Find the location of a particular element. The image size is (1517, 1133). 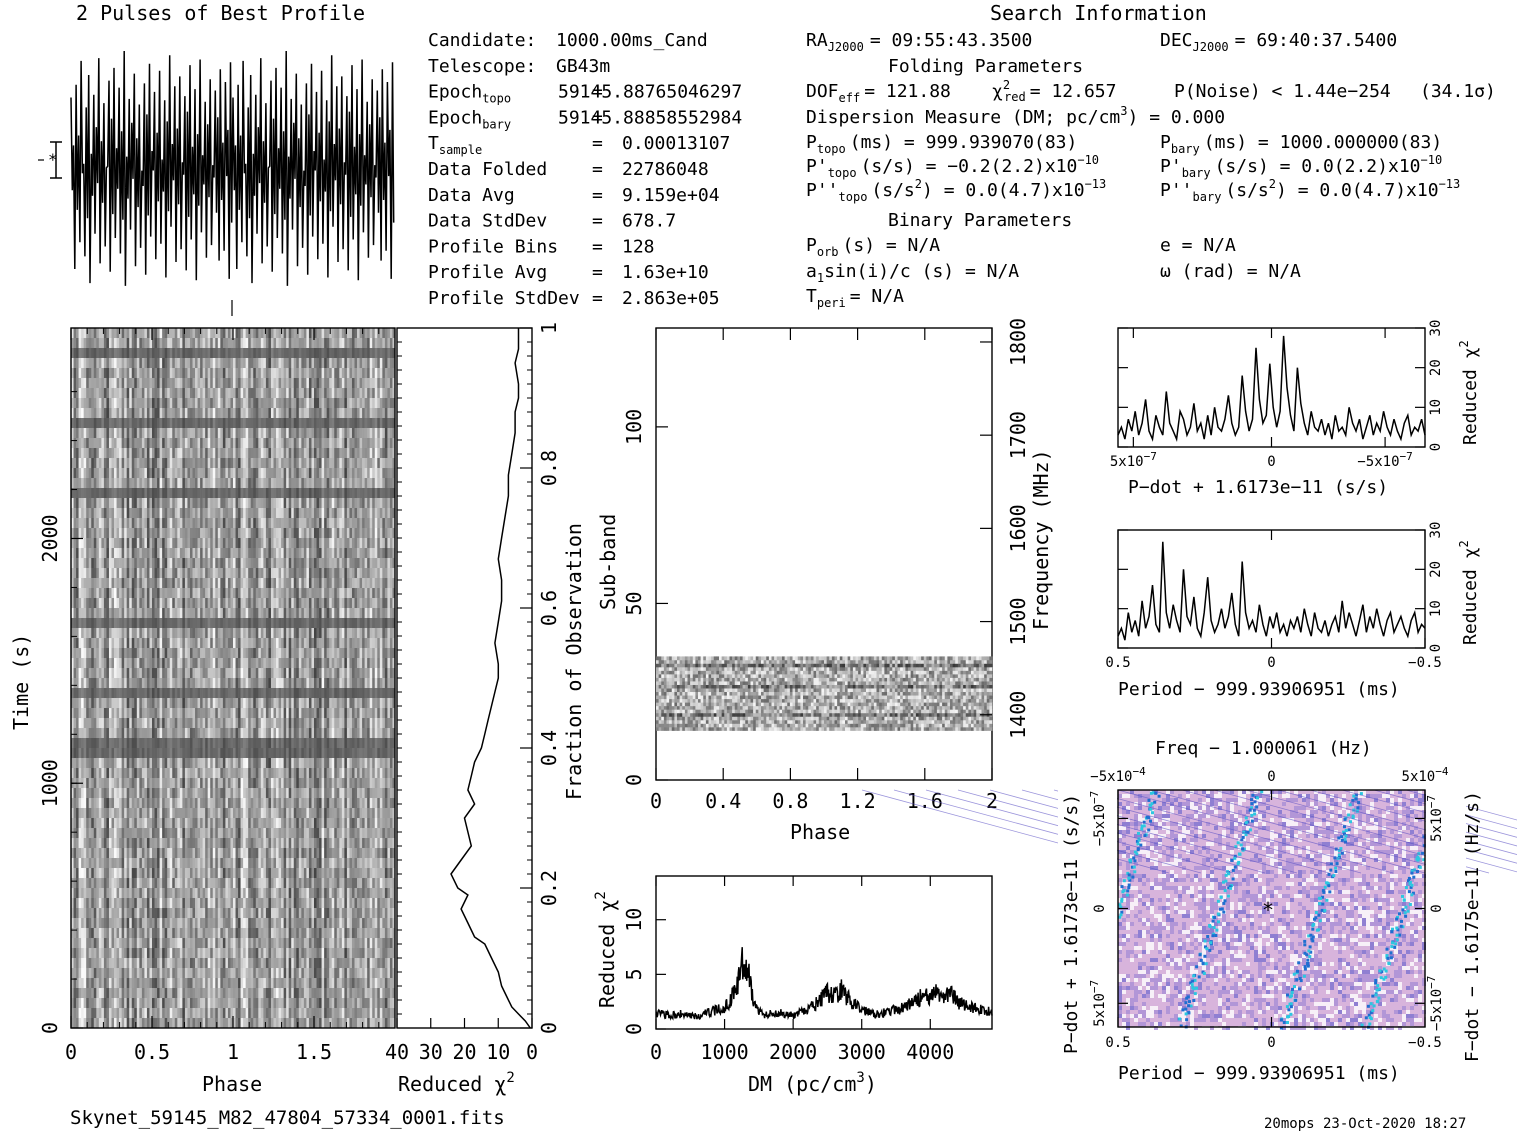

search-info-title: Search Information is located at coordinates (1098, 13).